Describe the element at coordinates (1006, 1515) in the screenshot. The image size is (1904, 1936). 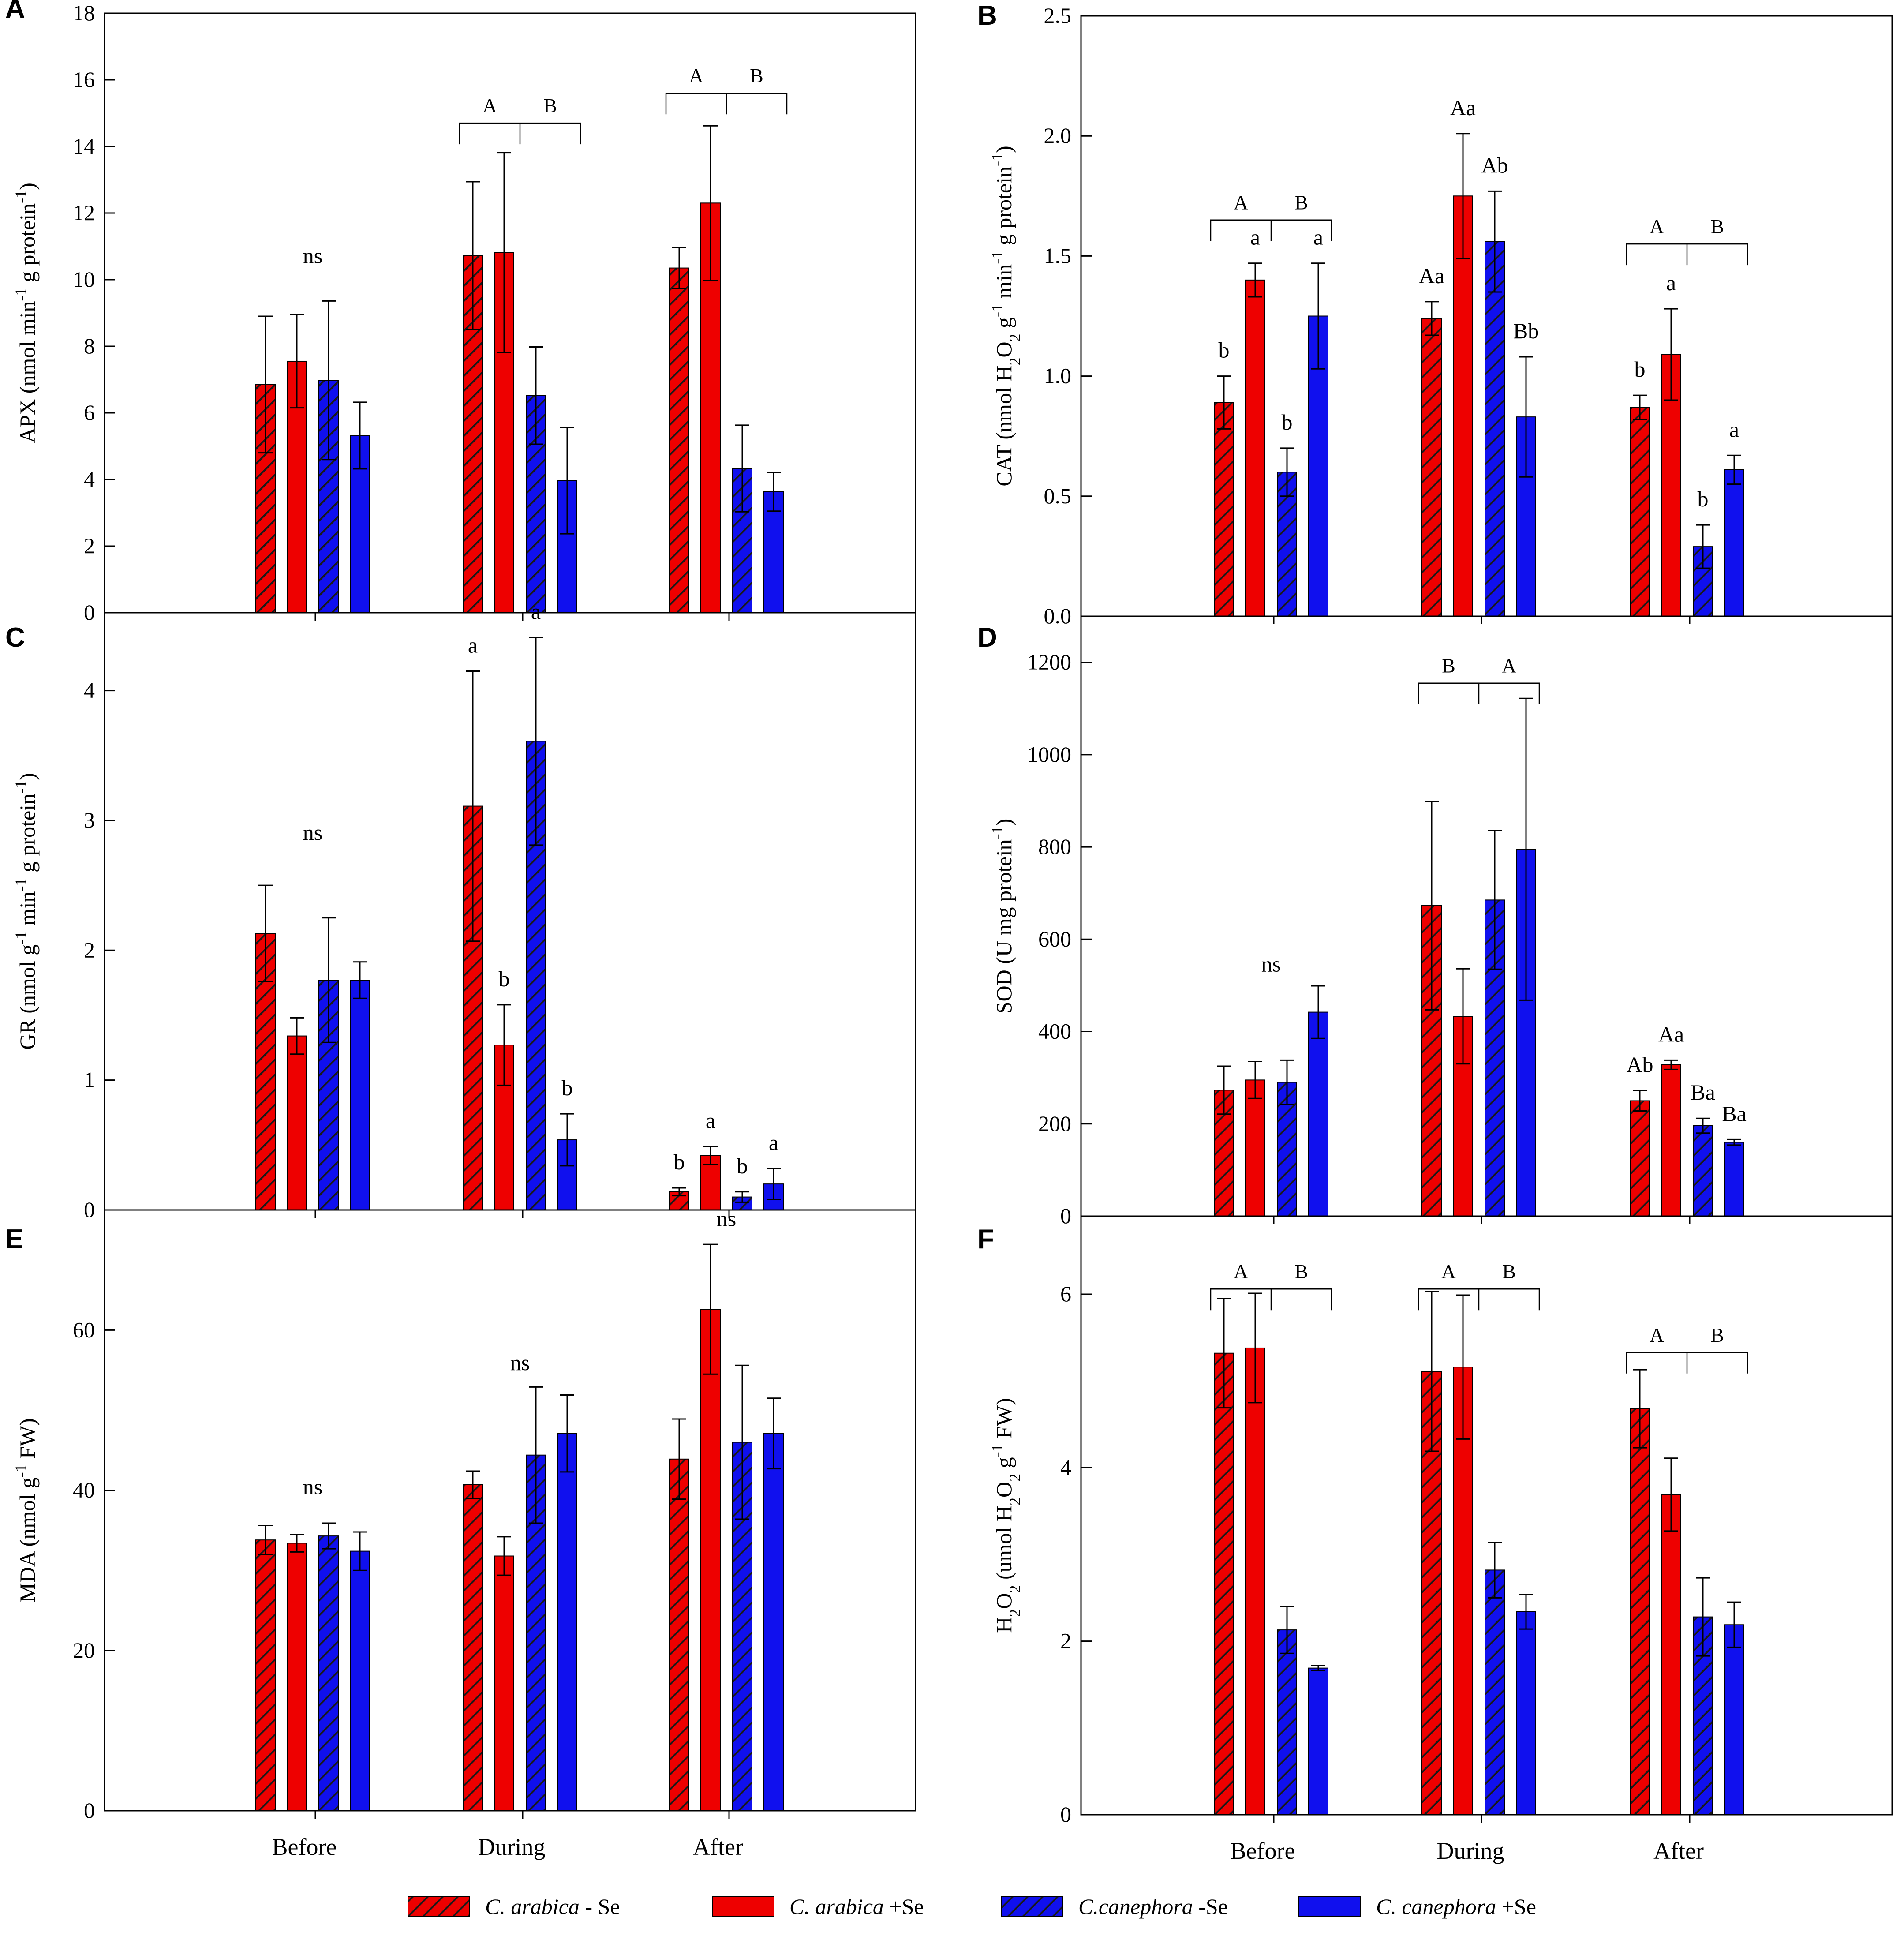
I see `y-axis-title: H2O2 (umol H2O2 g-1 FW)` at that location.